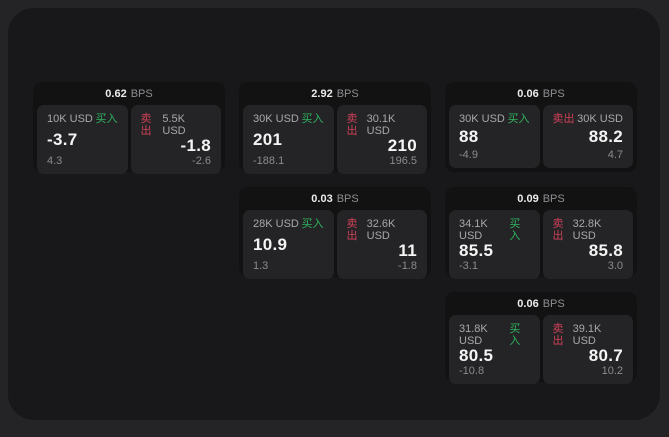 This screenshot has height=437, width=669. Describe the element at coordinates (615, 266) in the screenshot. I see `sell-change: 3.0` at that location.